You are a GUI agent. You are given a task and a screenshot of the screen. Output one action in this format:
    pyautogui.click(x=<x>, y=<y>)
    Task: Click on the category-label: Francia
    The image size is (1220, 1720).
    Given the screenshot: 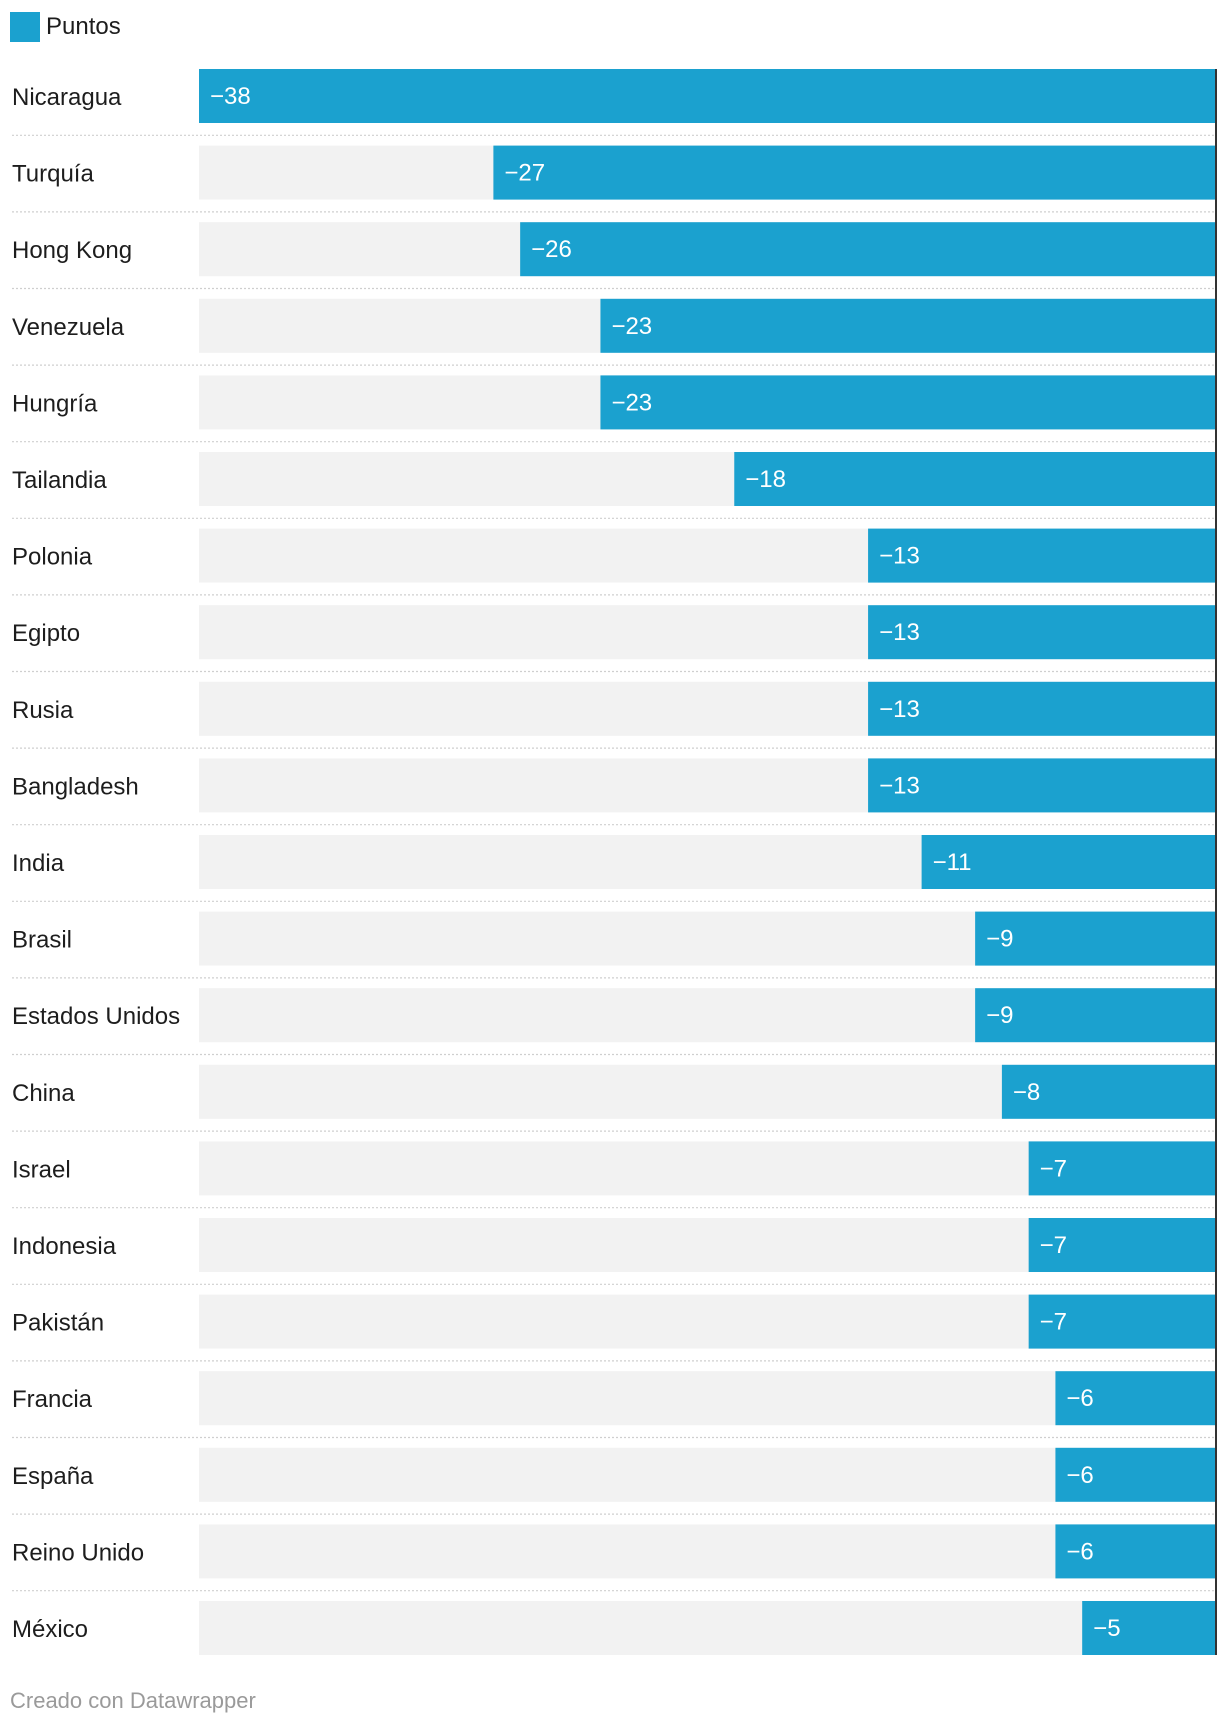 What is the action you would take?
    pyautogui.click(x=52, y=1399)
    